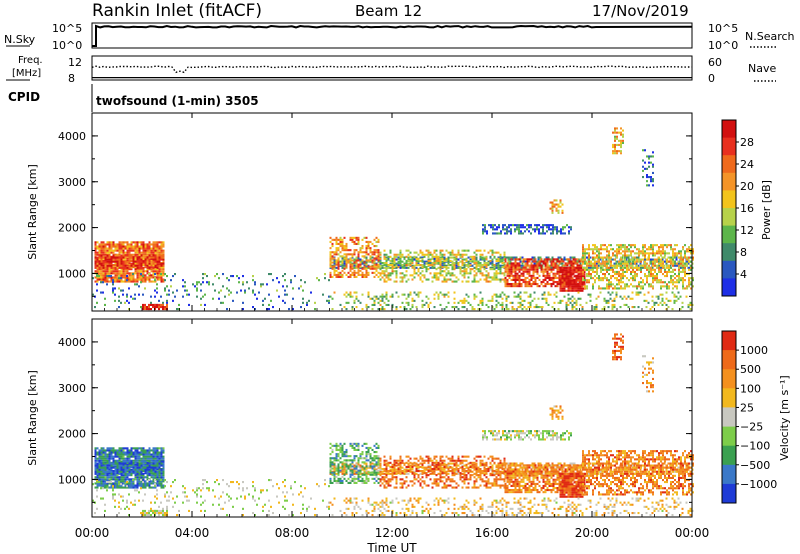 This screenshot has height=554, width=800. What do you see at coordinates (72, 273) in the screenshot?
I see `y-tick-label: 1000` at bounding box center [72, 273].